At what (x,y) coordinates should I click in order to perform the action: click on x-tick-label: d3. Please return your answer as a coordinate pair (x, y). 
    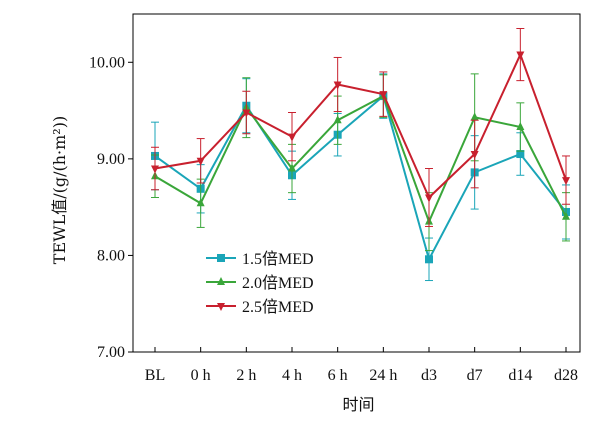
    Looking at the image, I should click on (429, 375).